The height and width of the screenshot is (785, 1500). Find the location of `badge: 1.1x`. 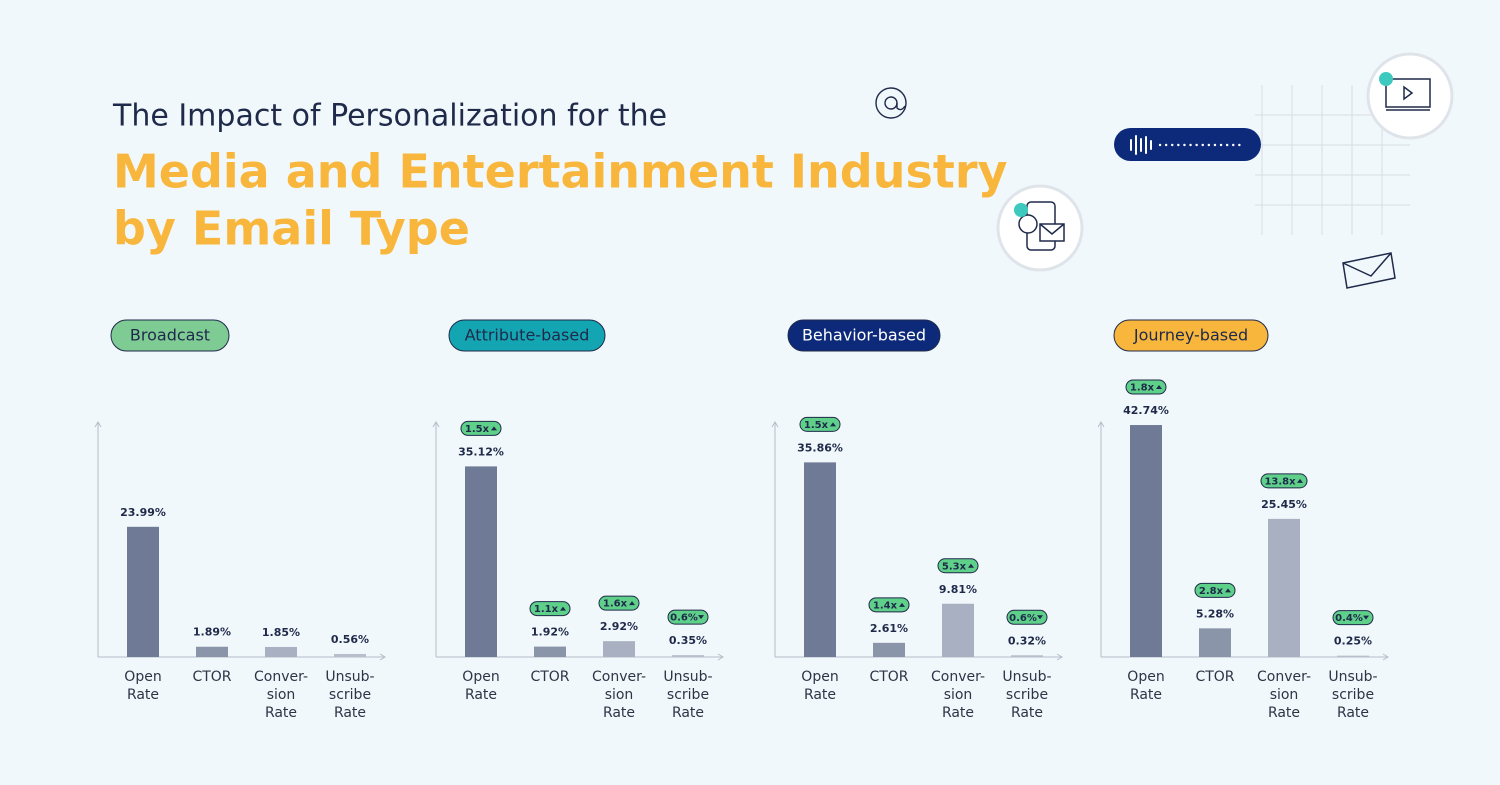

badge: 1.1x is located at coordinates (550, 609).